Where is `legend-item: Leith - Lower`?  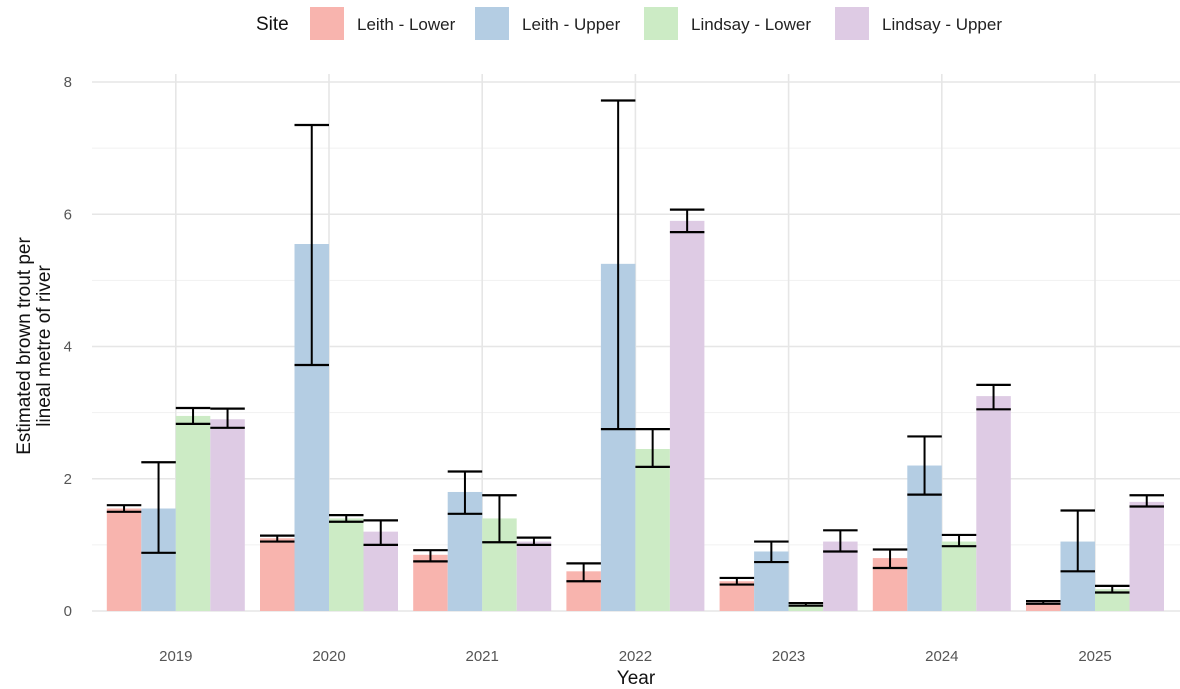
legend-item: Leith - Lower is located at coordinates (383, 23).